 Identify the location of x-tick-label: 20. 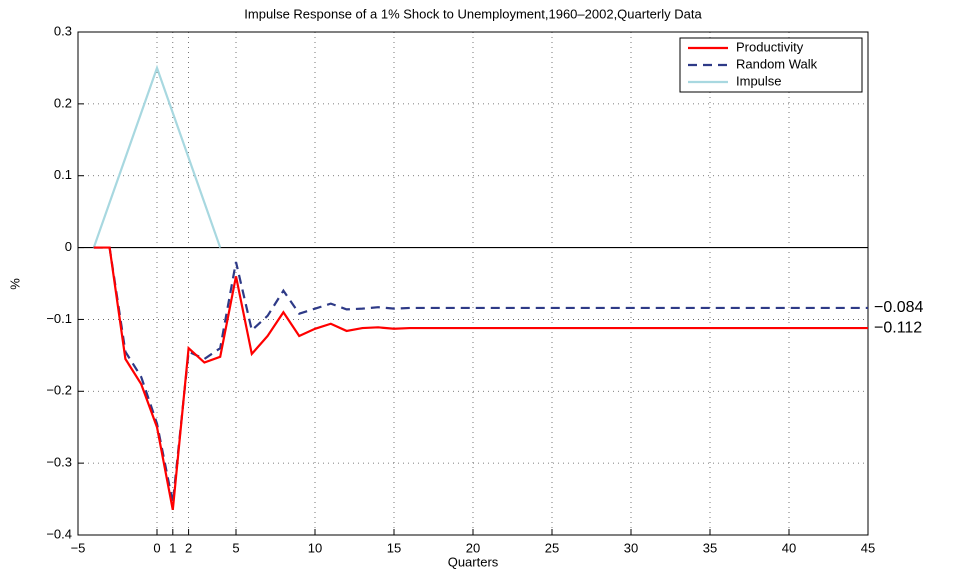
(473, 547).